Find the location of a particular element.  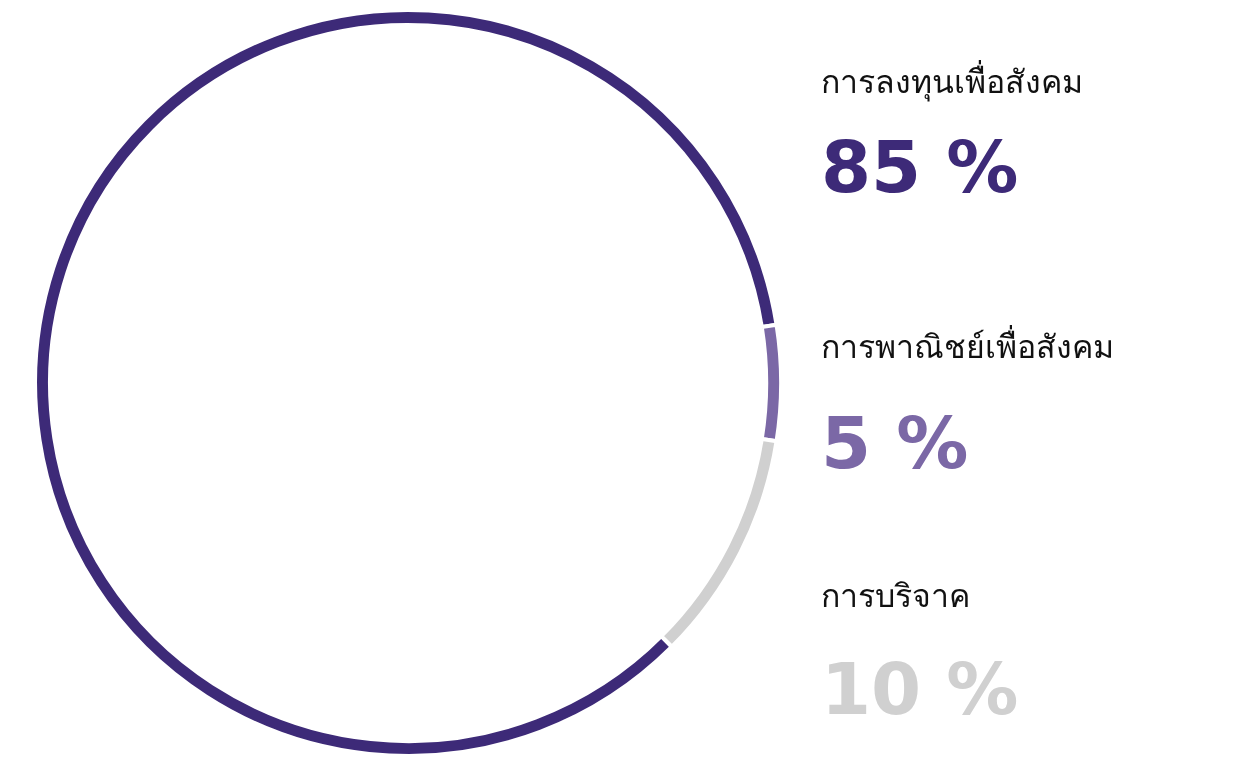

data-label: 5 % is located at coordinates (895, 443).